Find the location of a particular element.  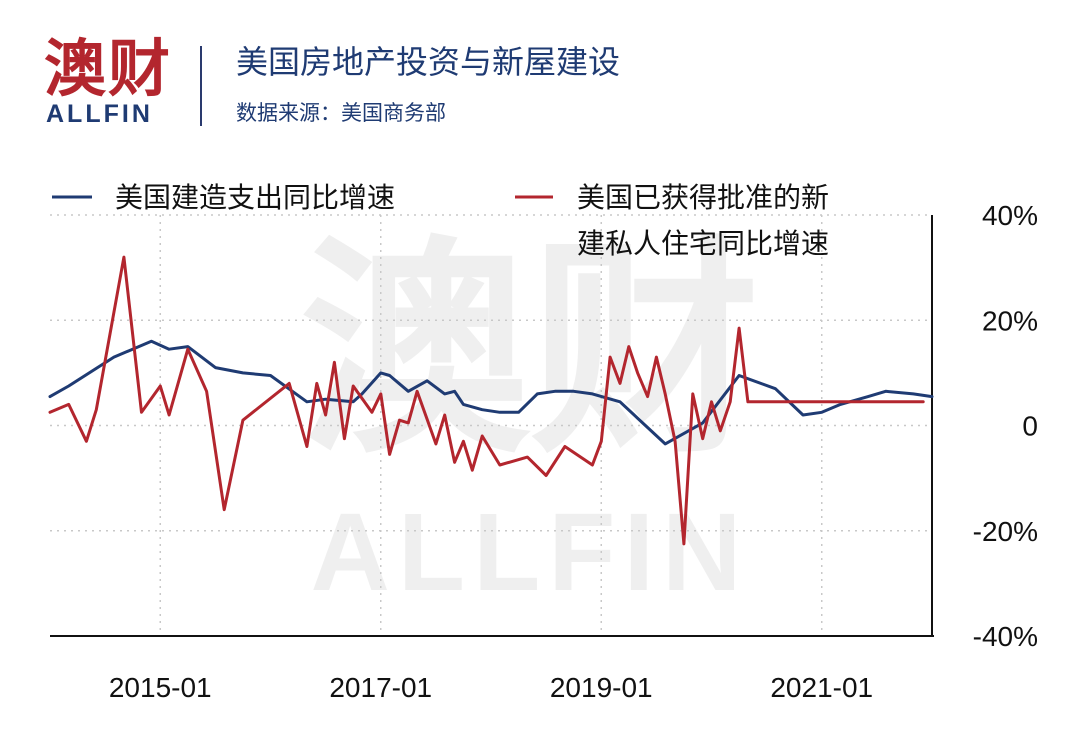

x-tick-label: 2019-01 is located at coordinates (601, 687).